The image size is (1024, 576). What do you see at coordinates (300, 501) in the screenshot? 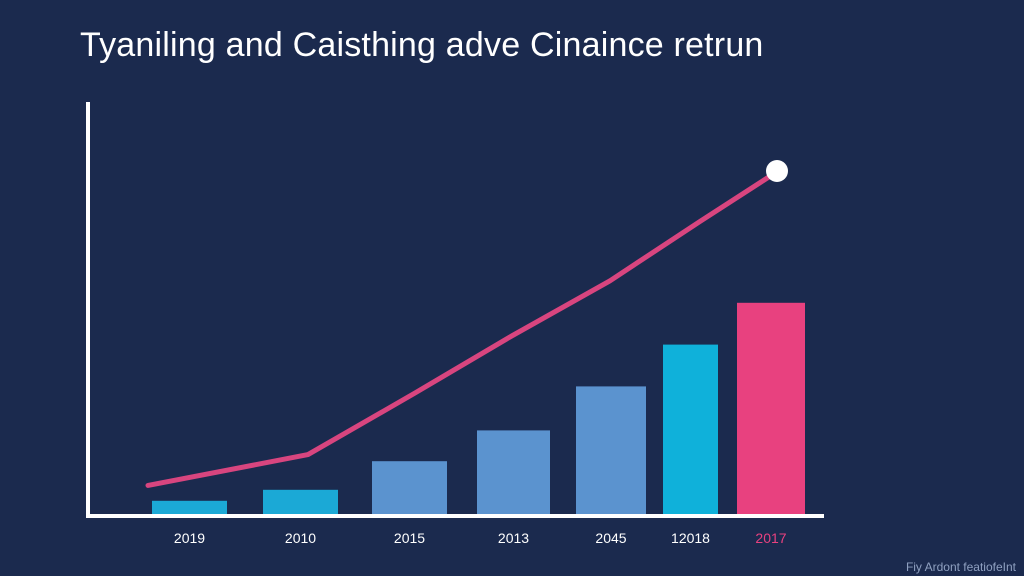
I see `bar-2010` at bounding box center [300, 501].